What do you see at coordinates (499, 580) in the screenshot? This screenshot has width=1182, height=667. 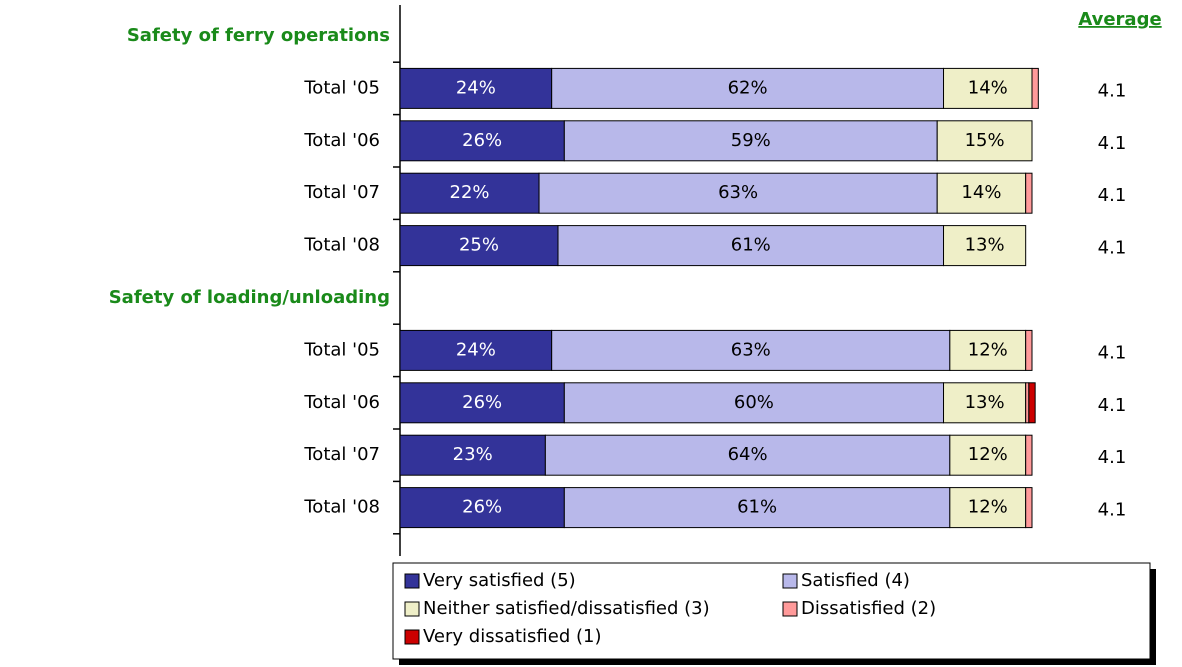 I see `legend-label: Very satisfied (5)` at bounding box center [499, 580].